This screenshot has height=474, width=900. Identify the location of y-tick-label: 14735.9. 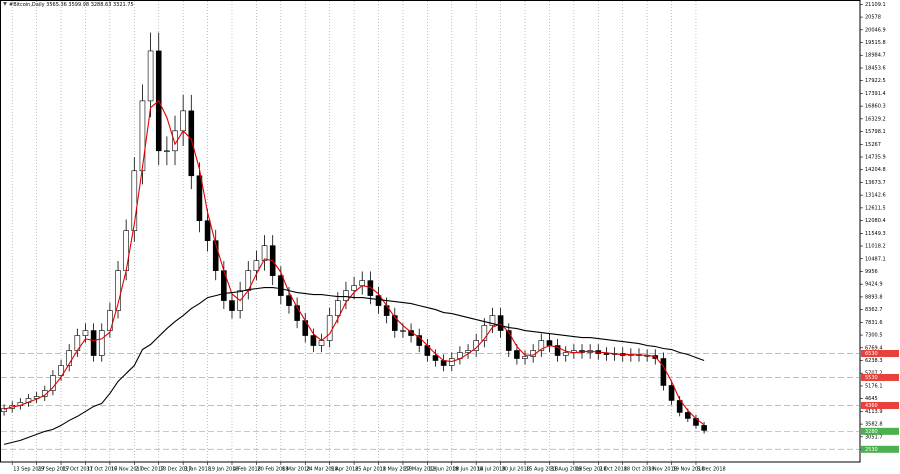
(875, 158).